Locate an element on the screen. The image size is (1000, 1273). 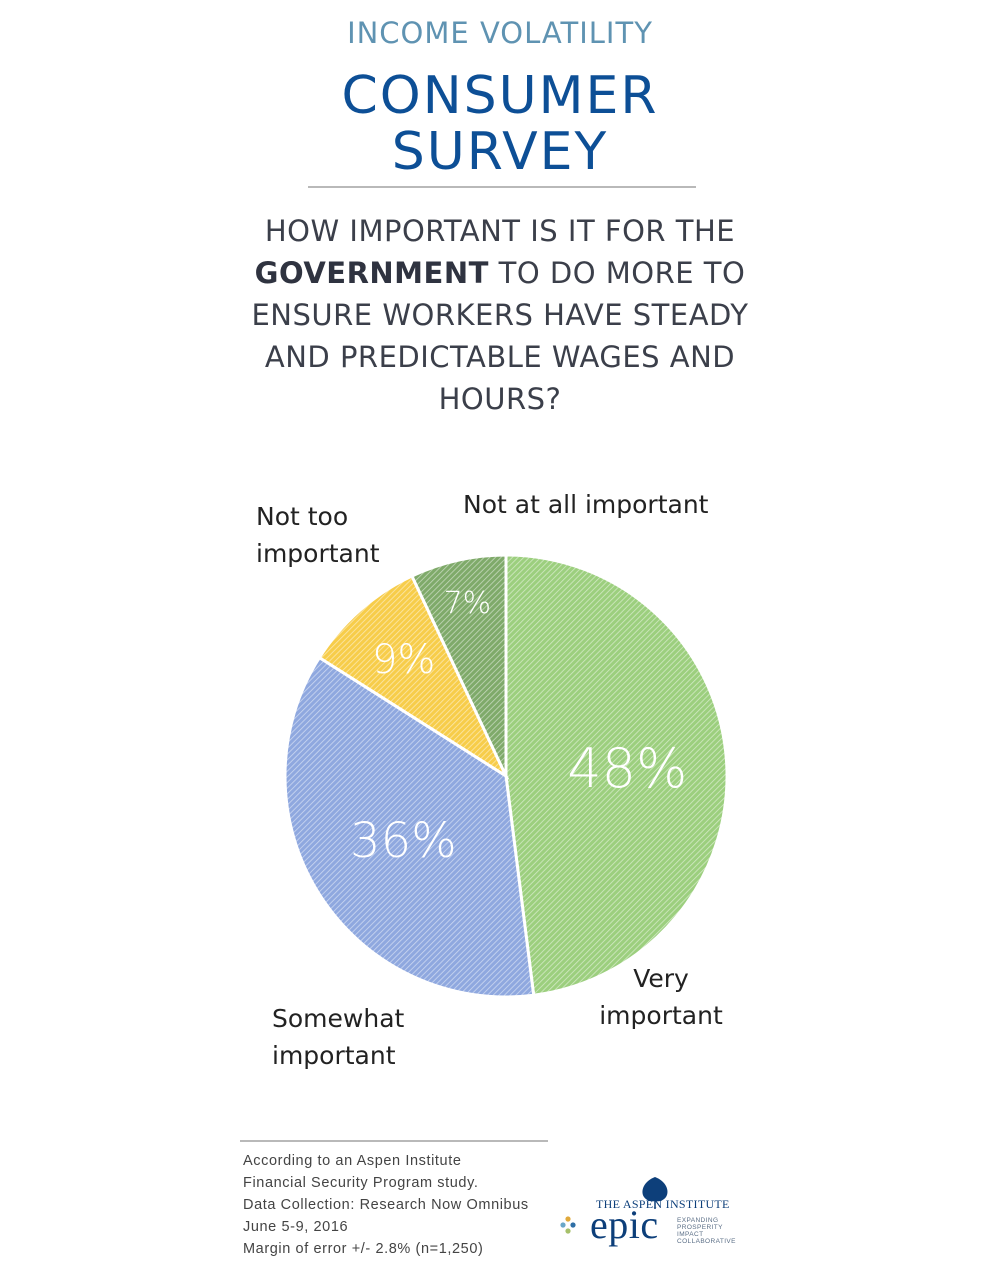
slice-label-very-important-line2: important is located at coordinates (661, 1015).